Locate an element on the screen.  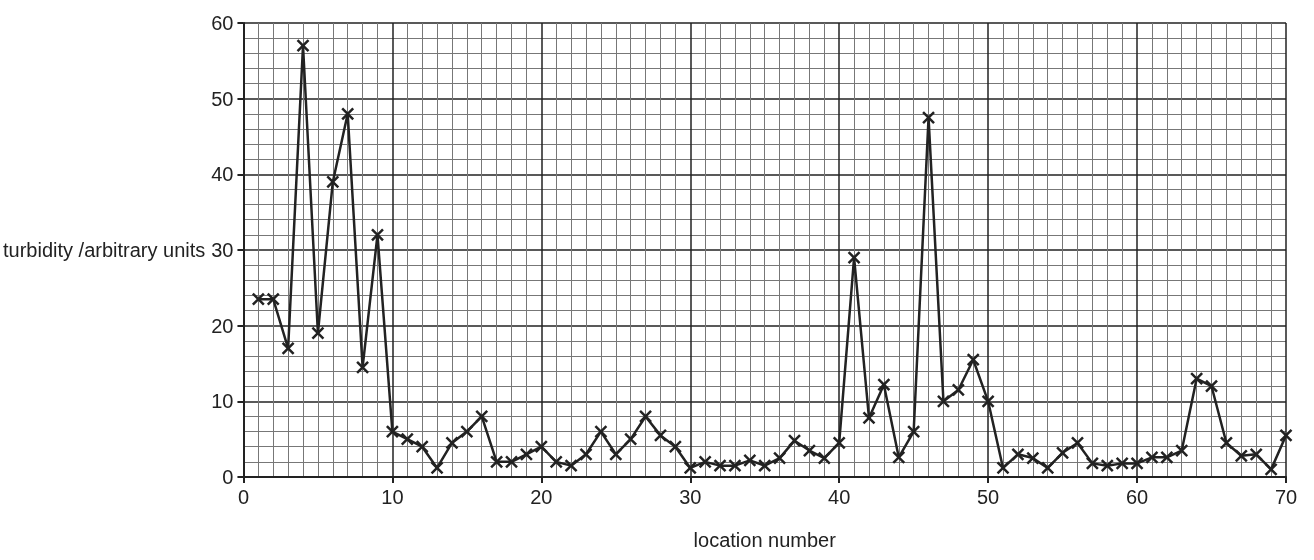
x-tick-label: 20 is located at coordinates (541, 497).